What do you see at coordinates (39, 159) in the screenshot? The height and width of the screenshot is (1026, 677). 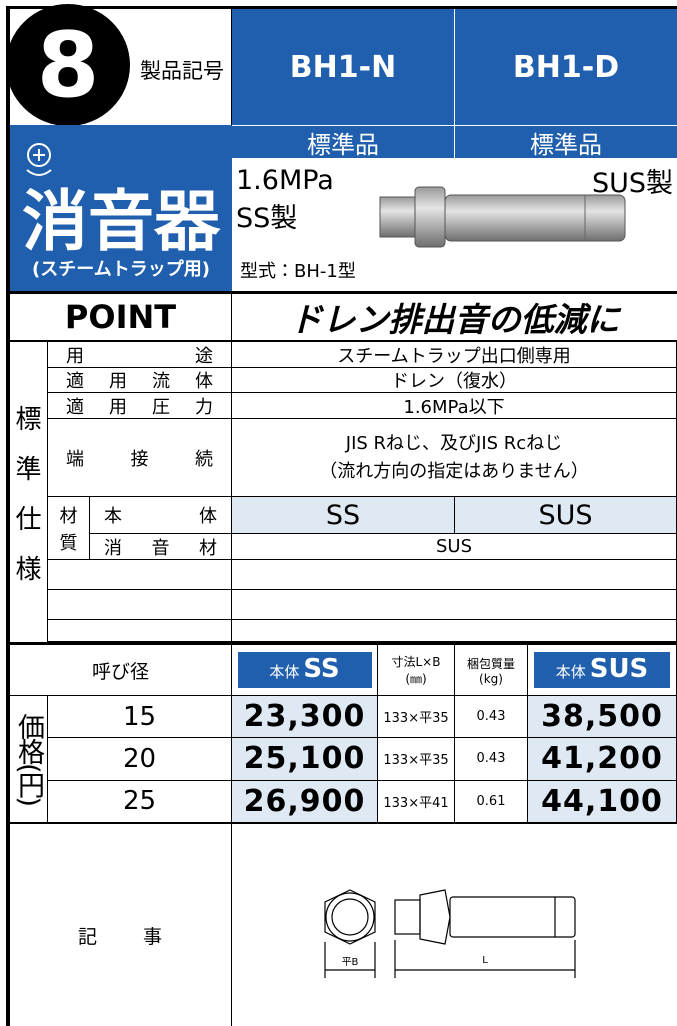 I see `icon` at bounding box center [39, 159].